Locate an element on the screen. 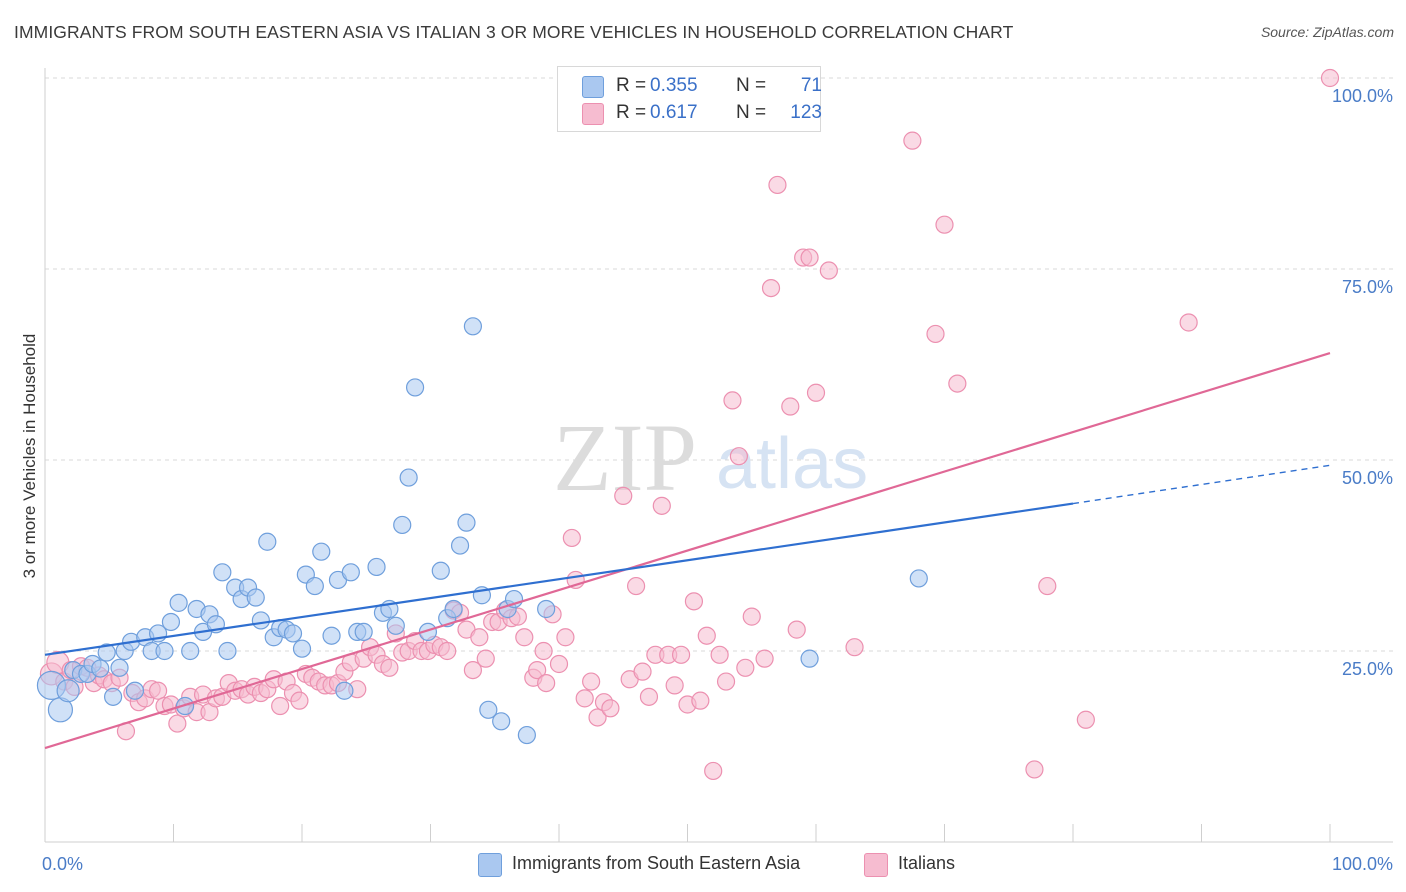 This screenshot has width=1406, height=892. x-tick-label: 100.0% is located at coordinates (1362, 864).